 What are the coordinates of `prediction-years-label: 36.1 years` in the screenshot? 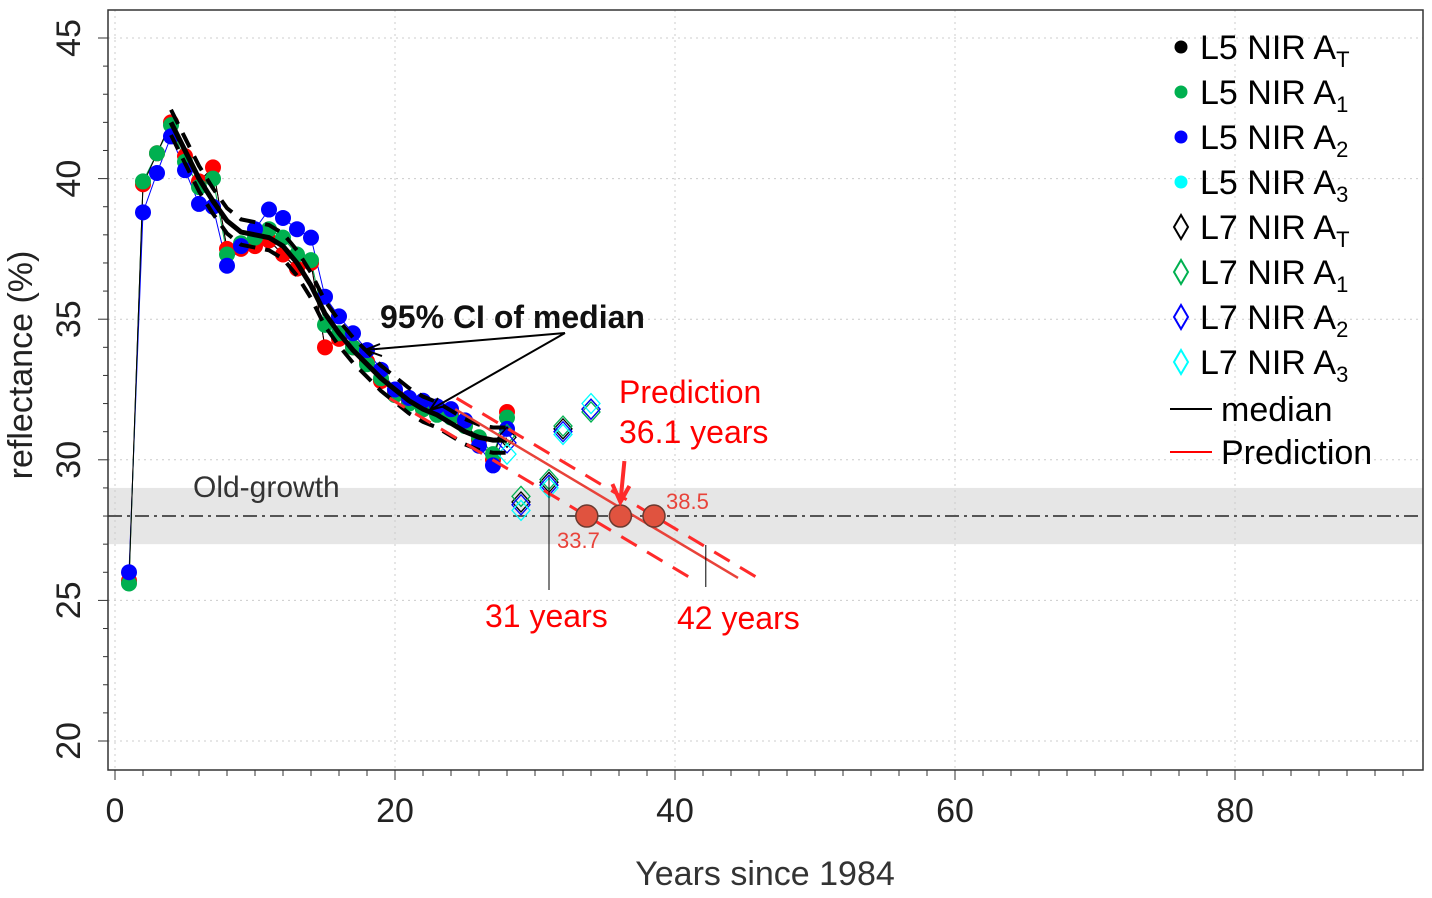 It's located at (693, 432).